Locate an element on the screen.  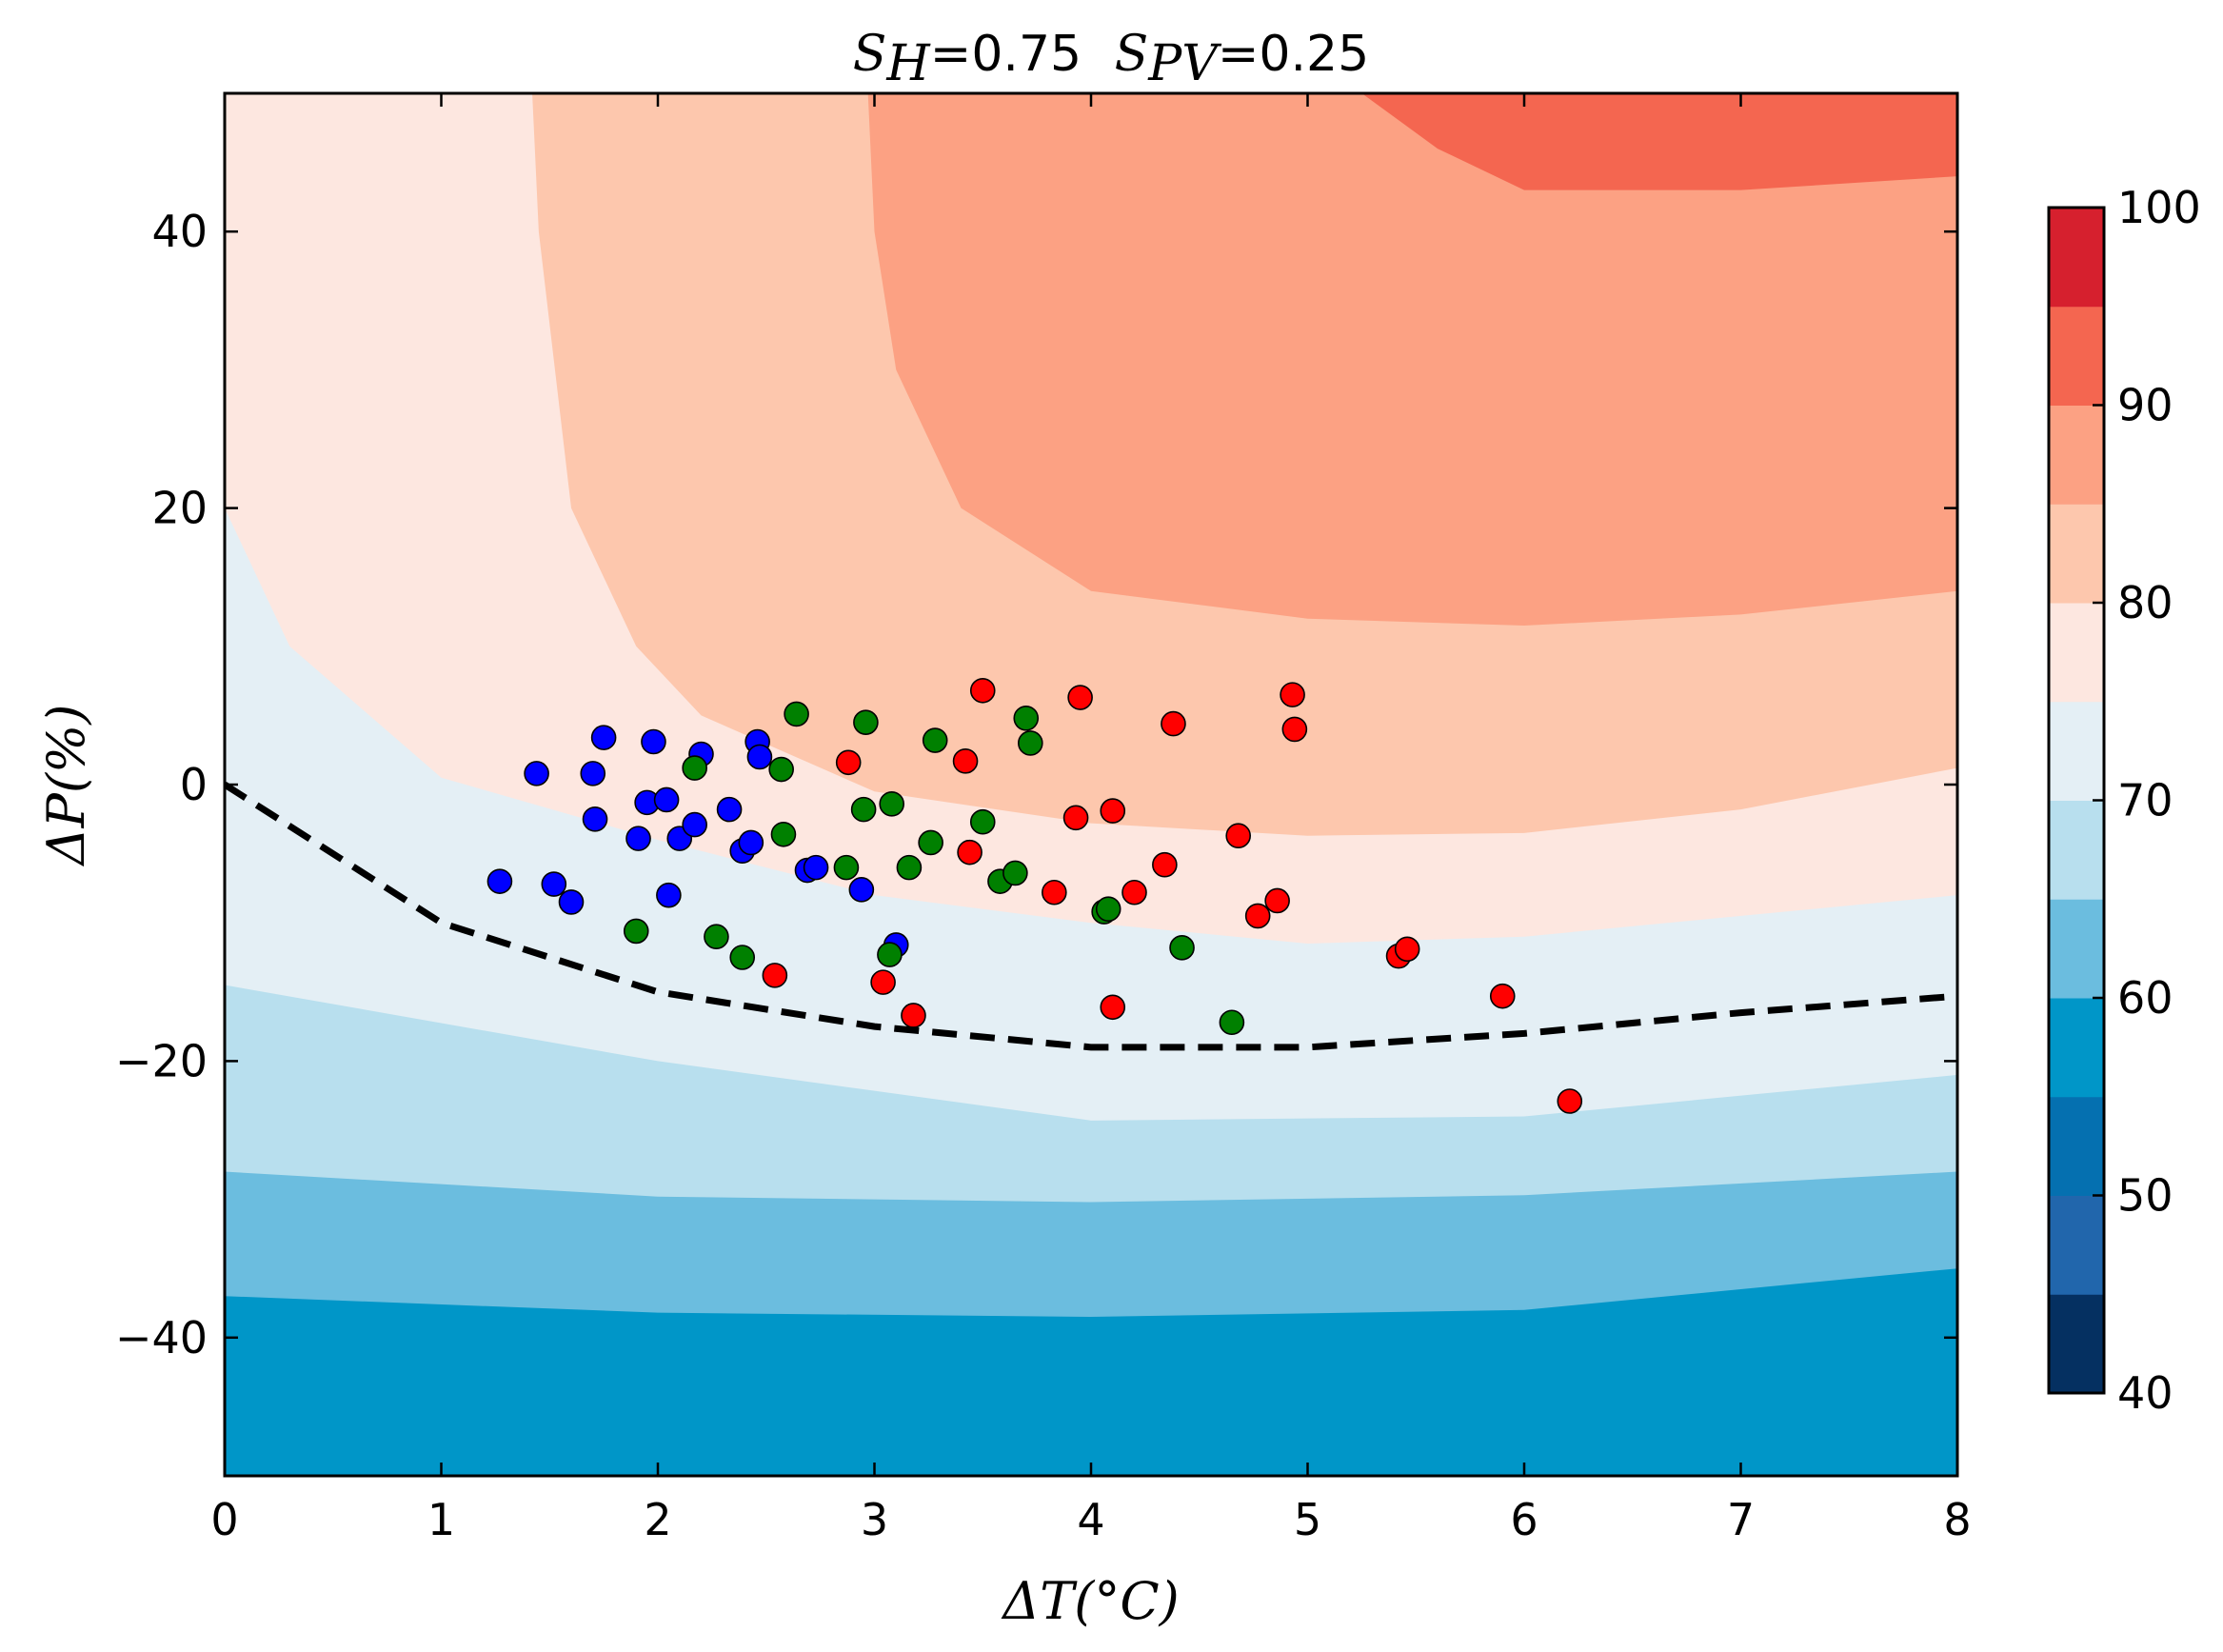
scatter-points is located at coordinates (1034, 895).